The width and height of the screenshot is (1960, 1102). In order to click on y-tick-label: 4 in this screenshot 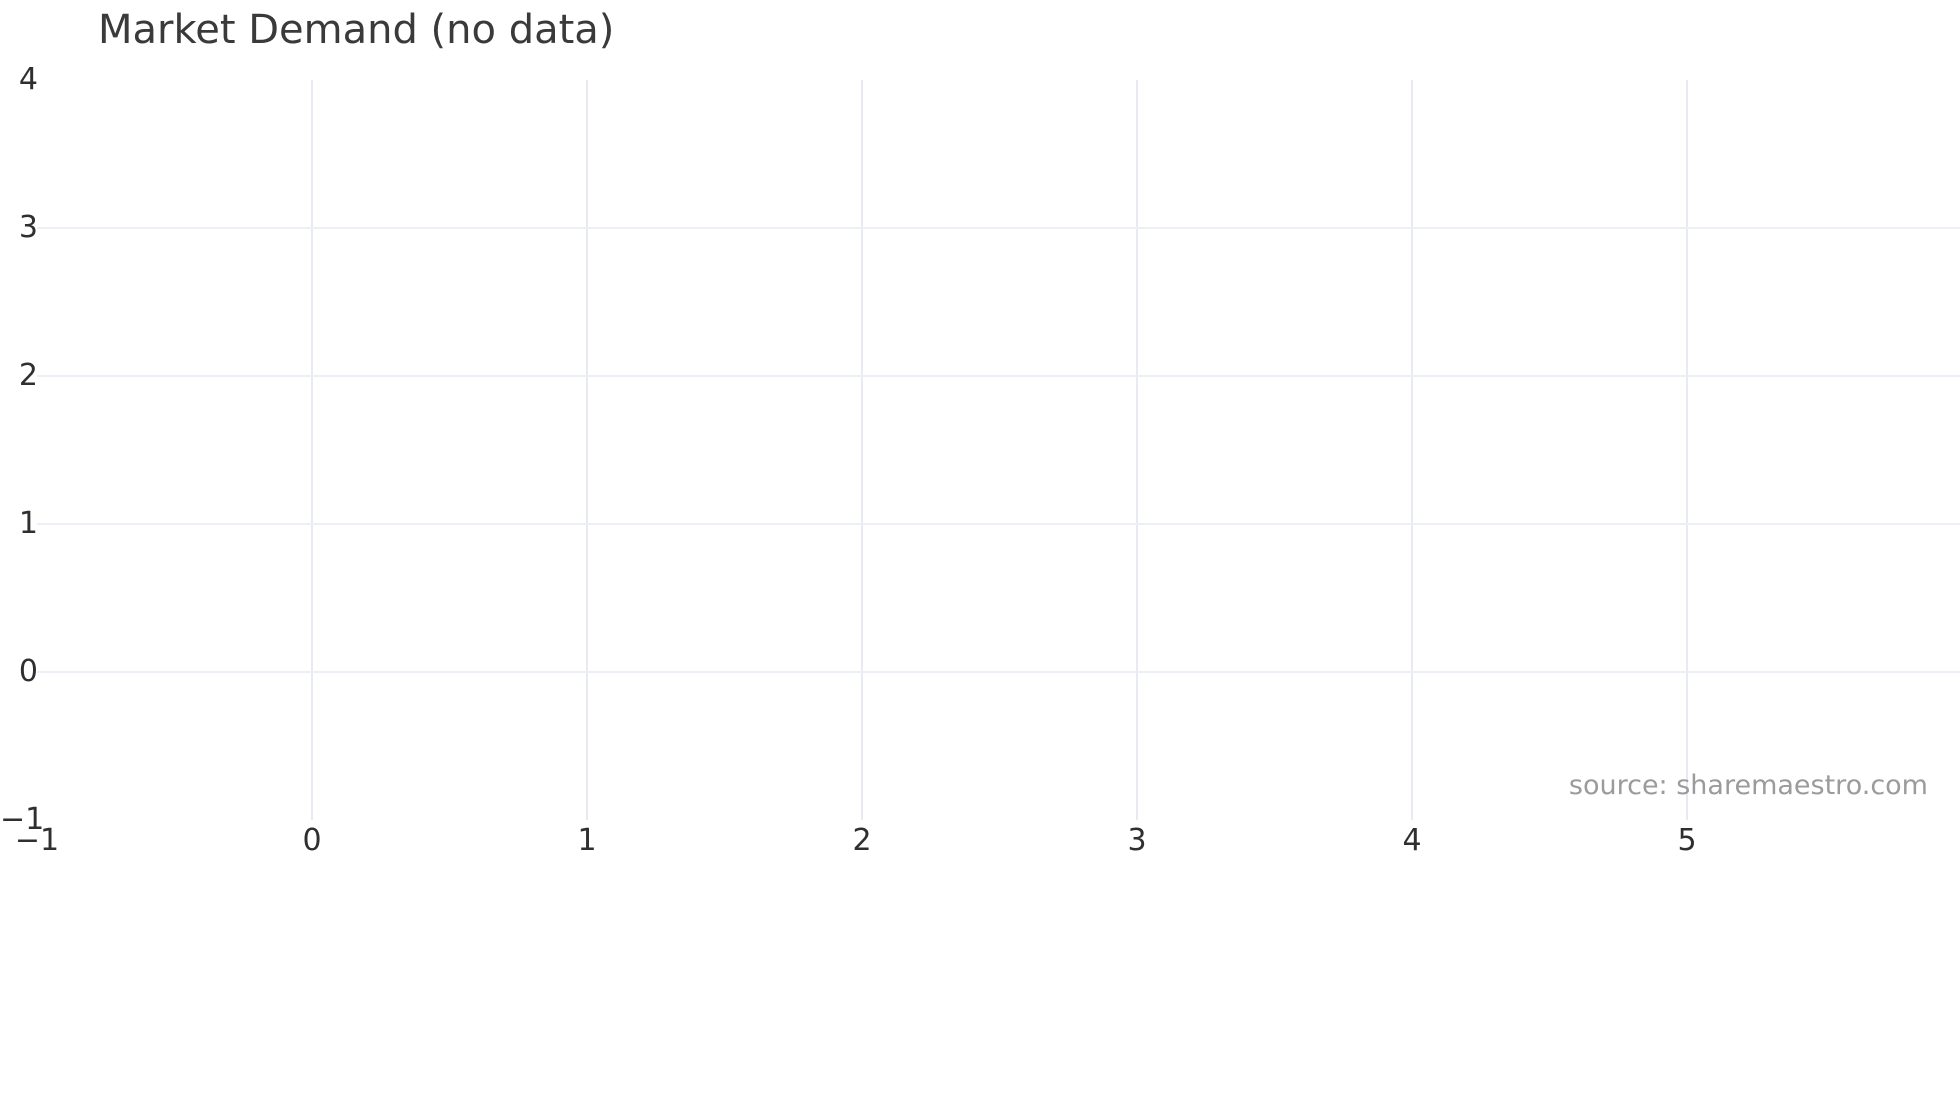, I will do `click(28, 79)`.